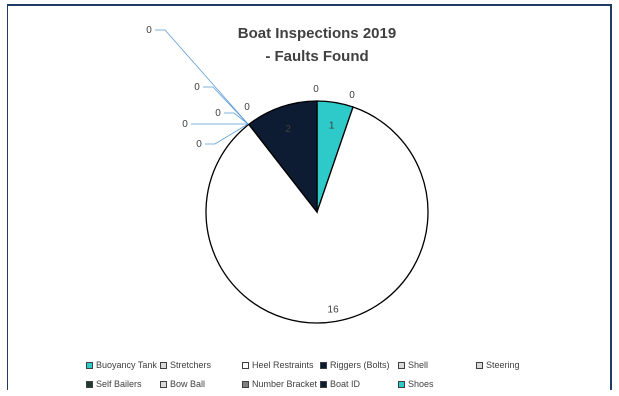 The height and width of the screenshot is (396, 619). Describe the element at coordinates (323, 365) in the screenshot. I see `legend-swatch-riggers-bolts` at that location.